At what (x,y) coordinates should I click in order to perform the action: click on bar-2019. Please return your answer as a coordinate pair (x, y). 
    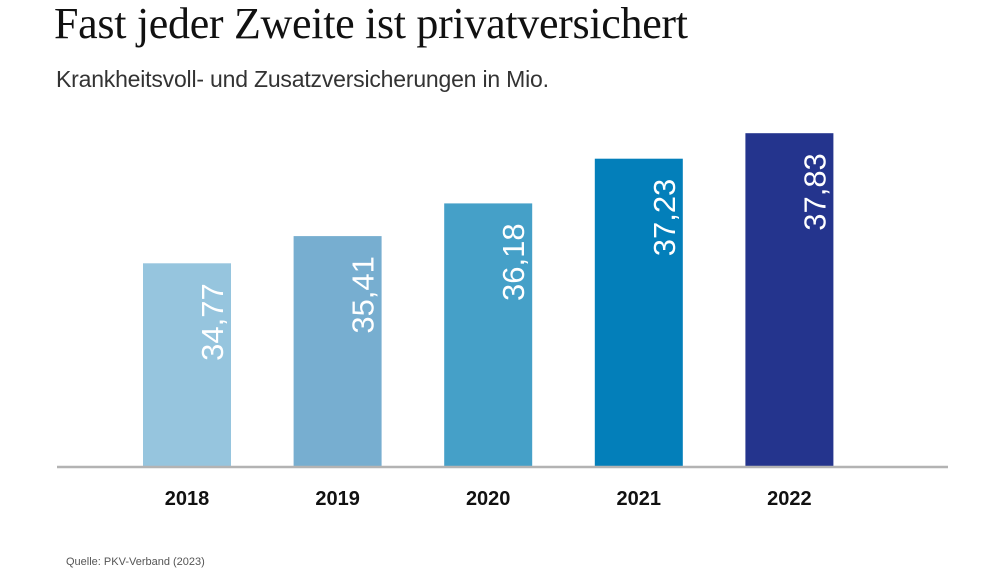
    Looking at the image, I should click on (337, 351).